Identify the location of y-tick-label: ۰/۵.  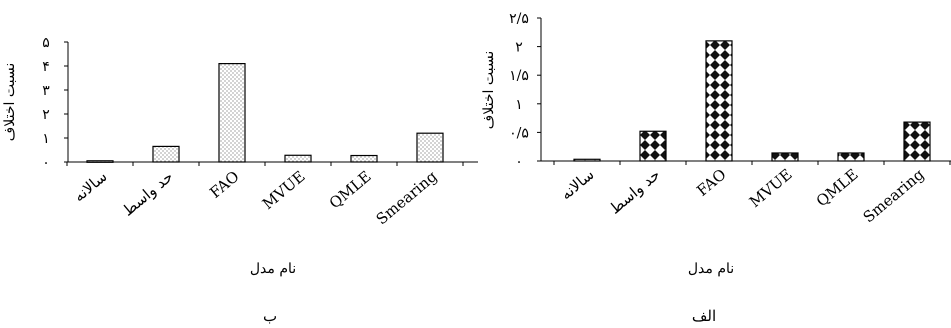
(519, 133).